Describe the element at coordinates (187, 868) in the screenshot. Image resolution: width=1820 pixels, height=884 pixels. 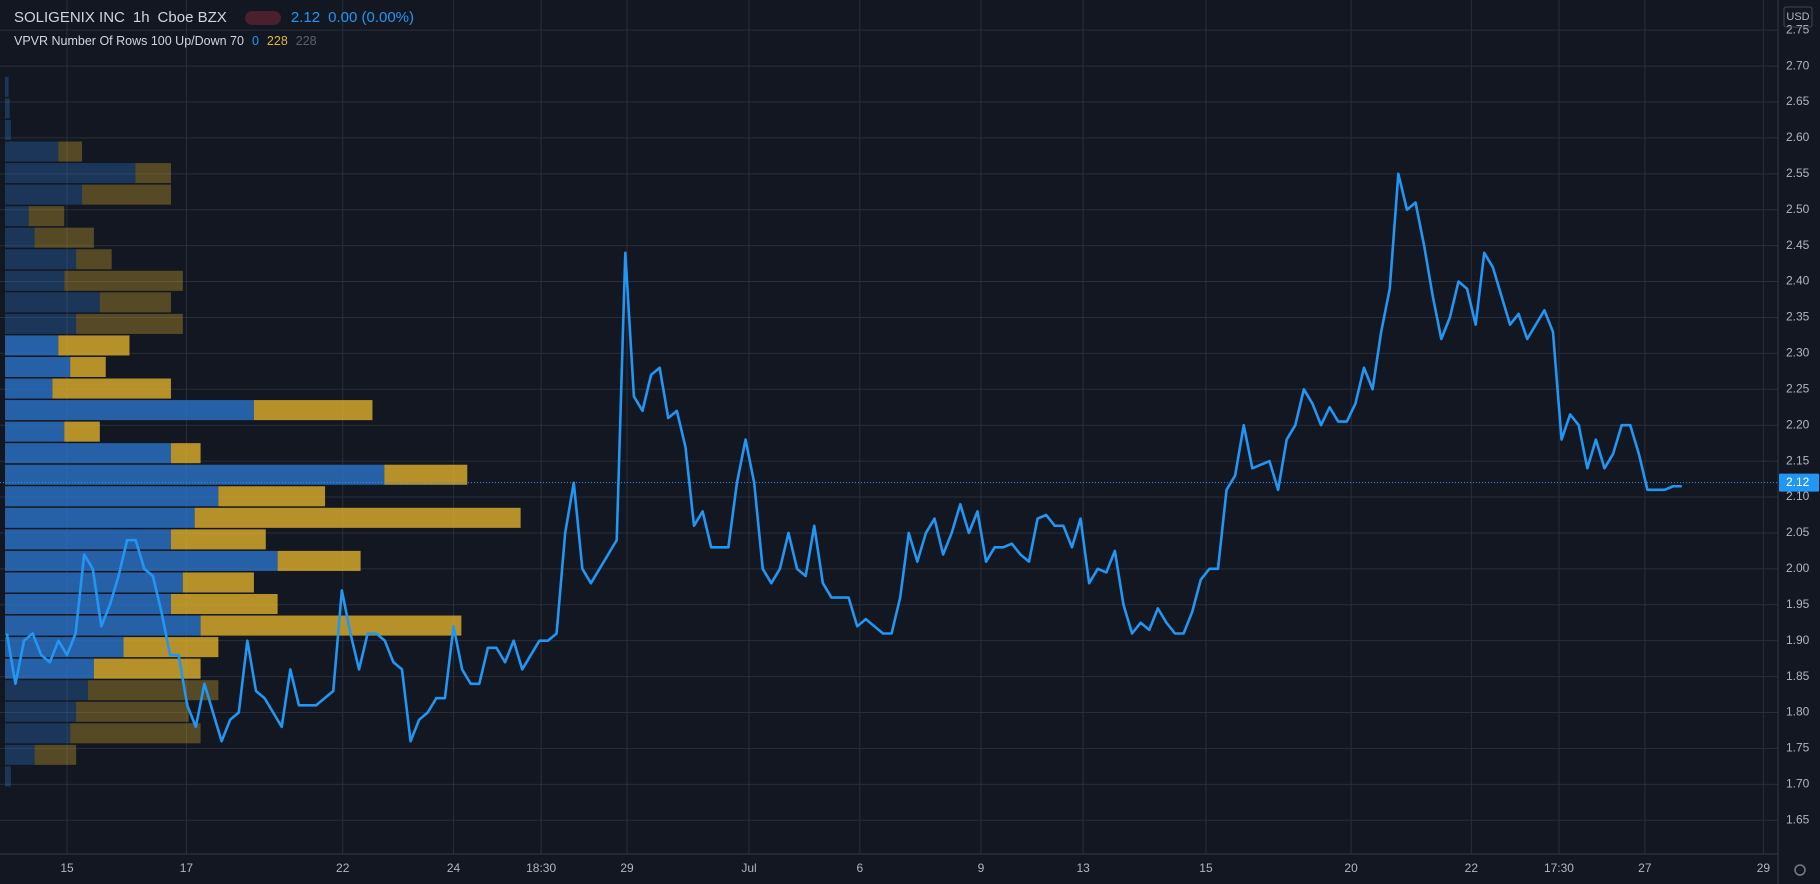
I see `x-tick-label: 17` at that location.